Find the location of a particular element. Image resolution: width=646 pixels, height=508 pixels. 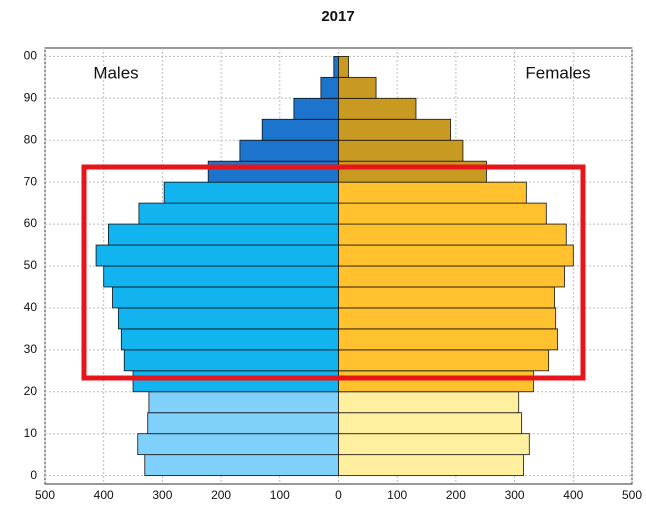

y-tick-label: 30 is located at coordinates (31, 349).